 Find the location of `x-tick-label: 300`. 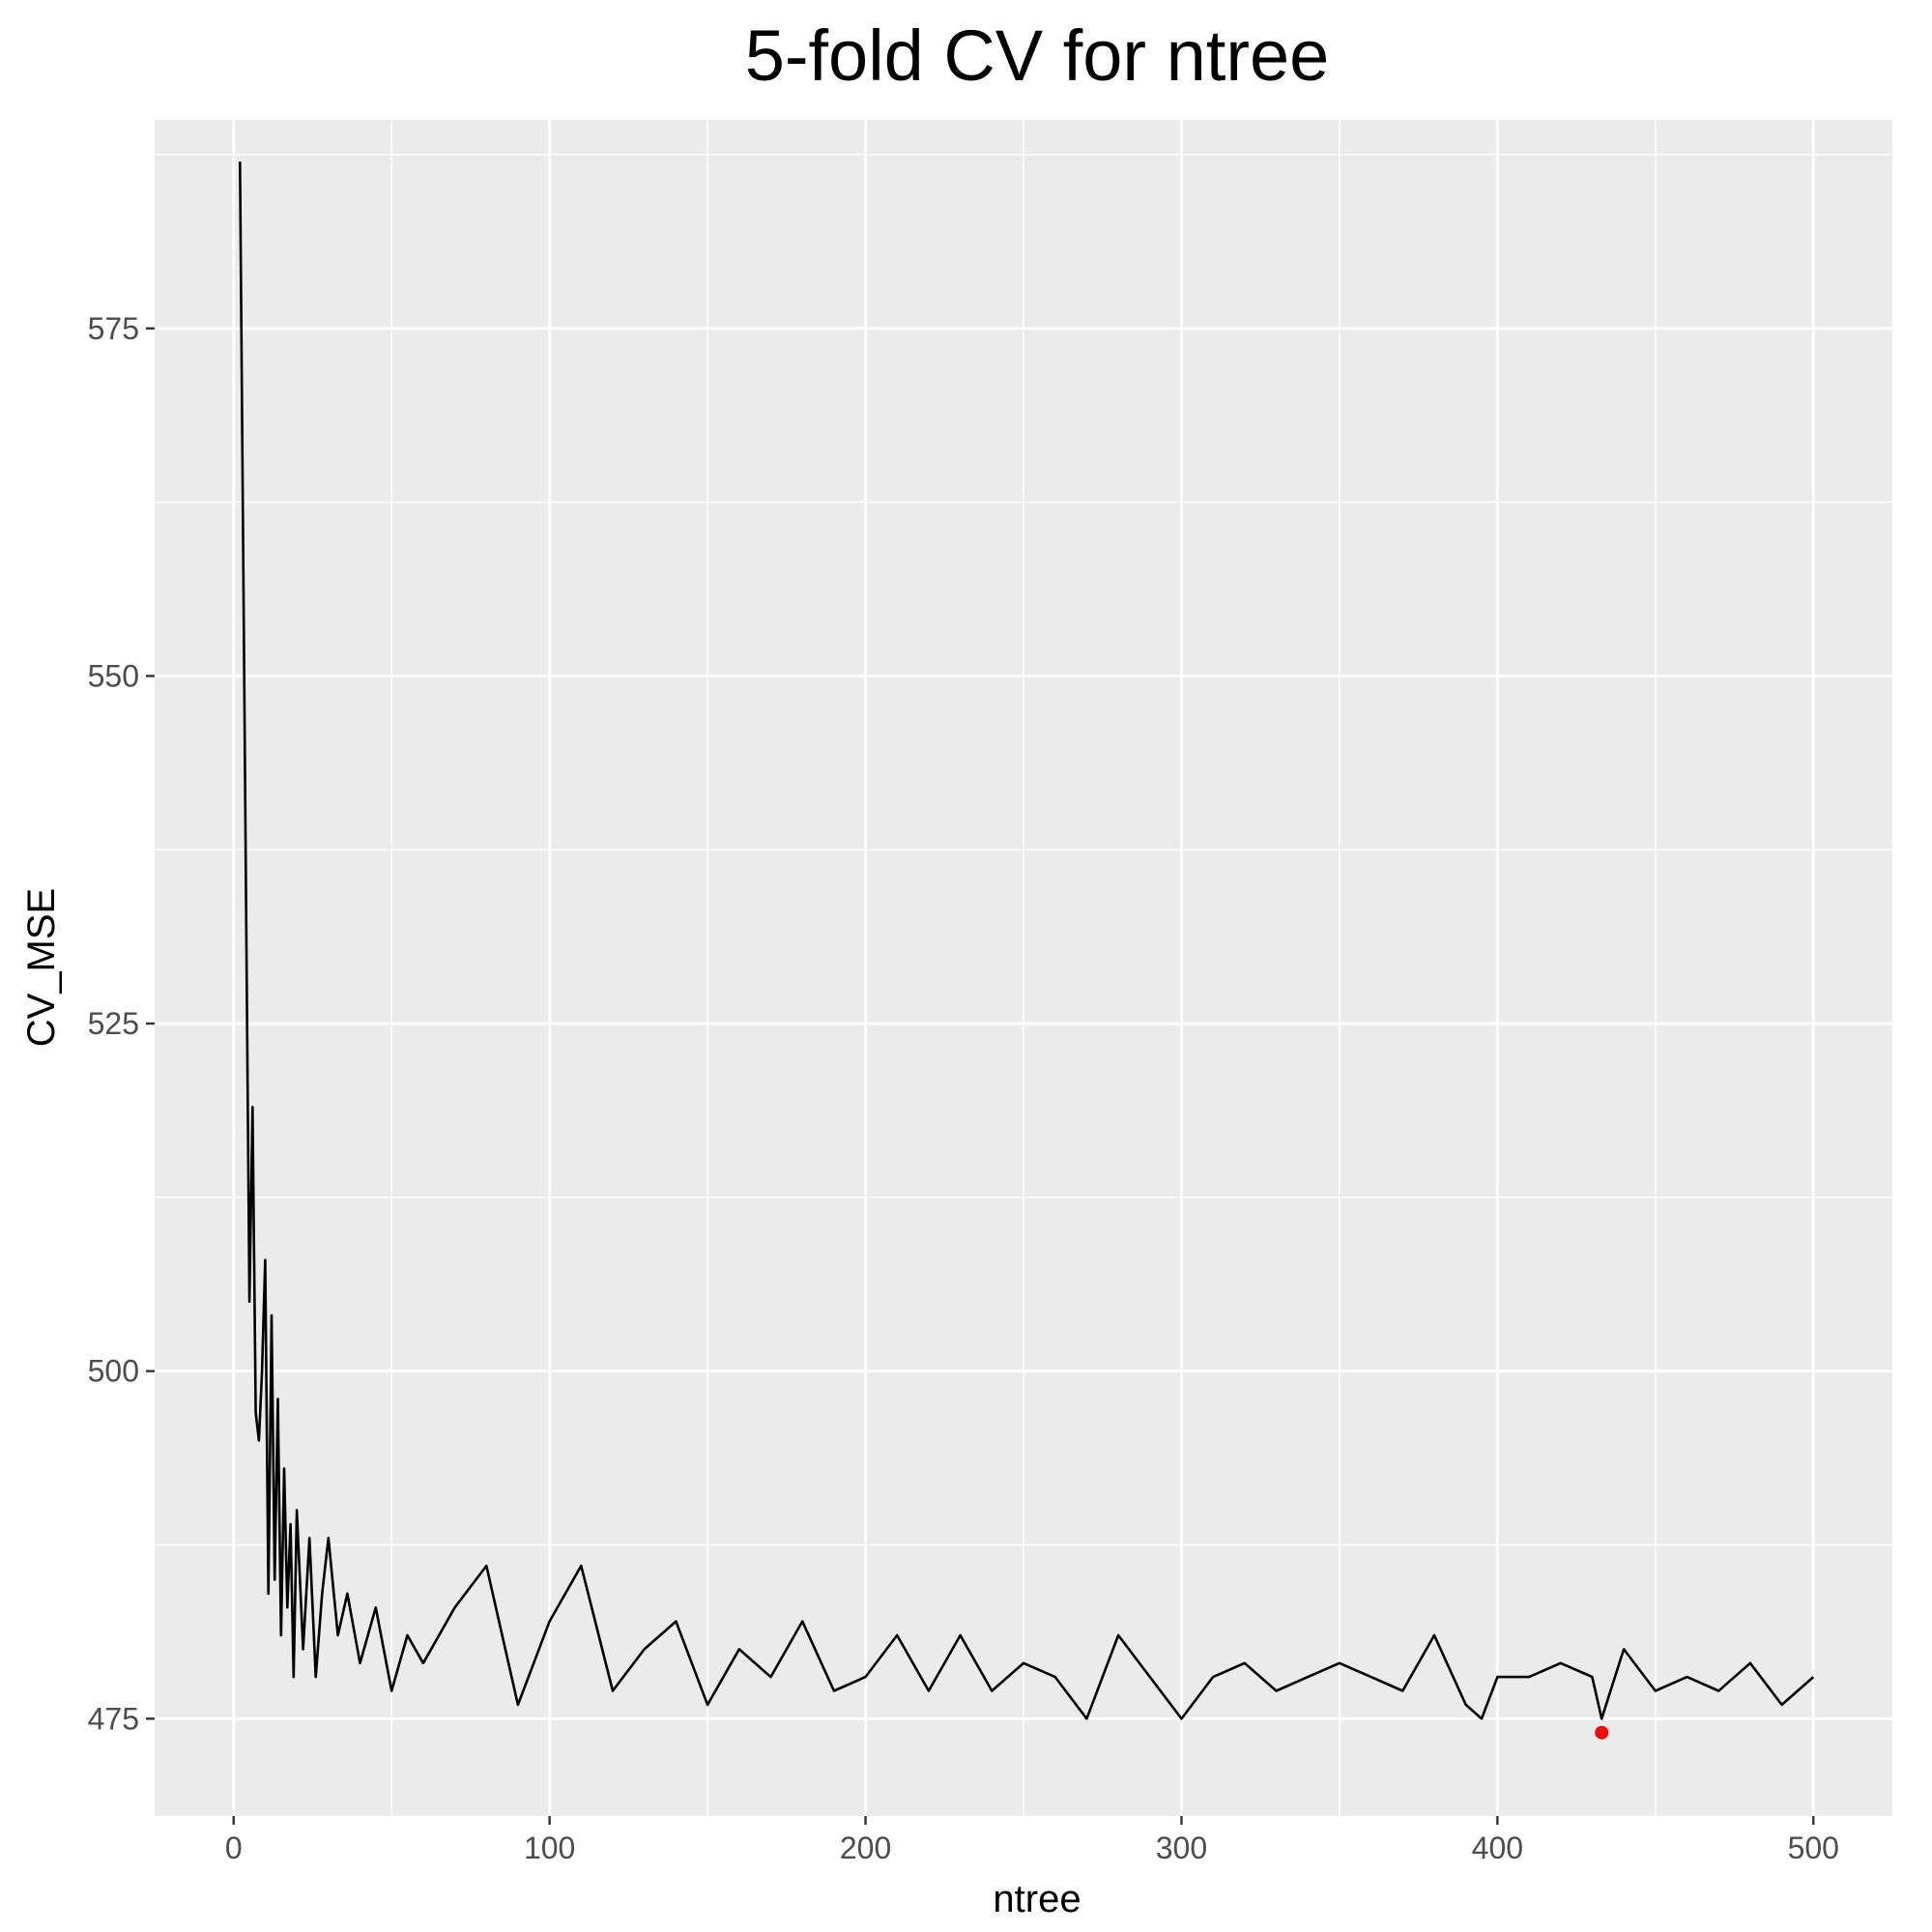

x-tick-label: 300 is located at coordinates (1181, 1848).